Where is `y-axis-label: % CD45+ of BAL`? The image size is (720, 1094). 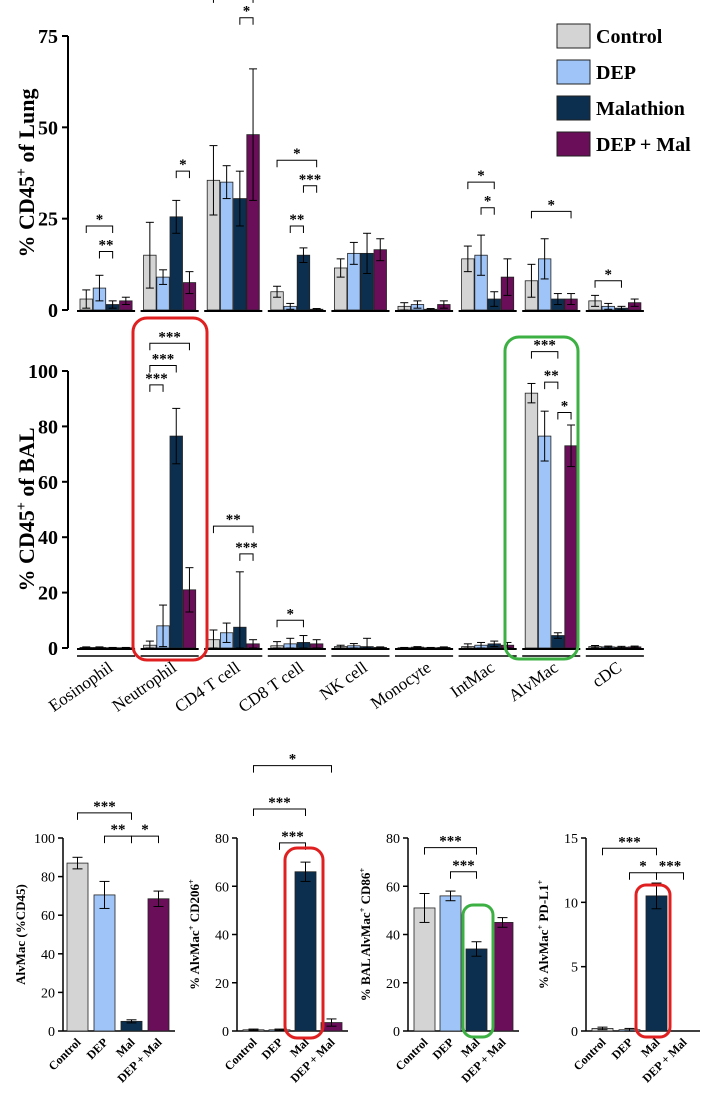
y-axis-label: % CD45+ of BAL is located at coordinates (26, 510).